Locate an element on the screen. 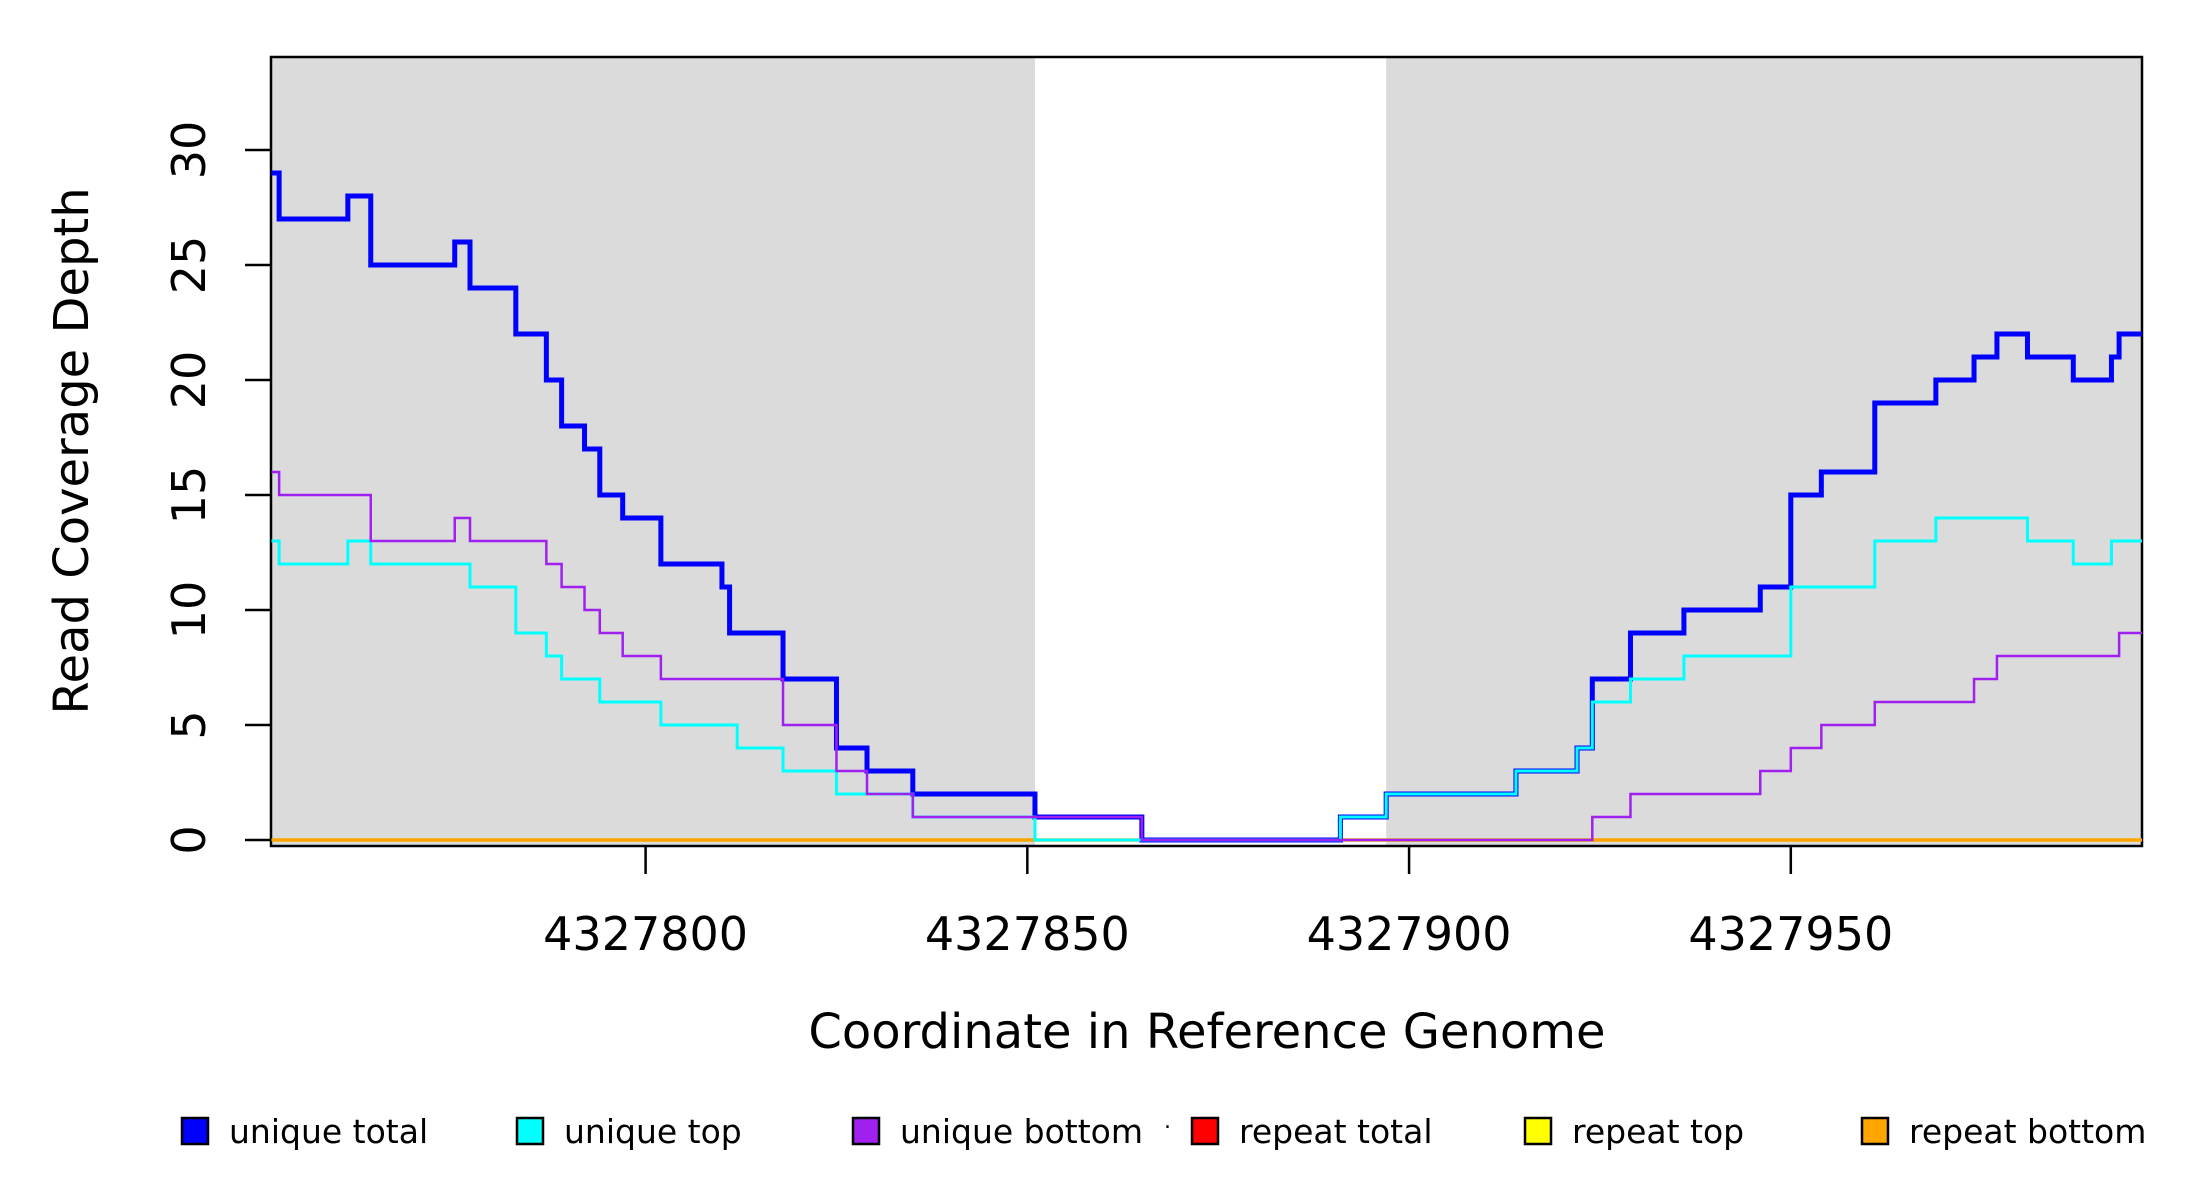  y-tick-label-25: 25 is located at coordinates (189, 265).